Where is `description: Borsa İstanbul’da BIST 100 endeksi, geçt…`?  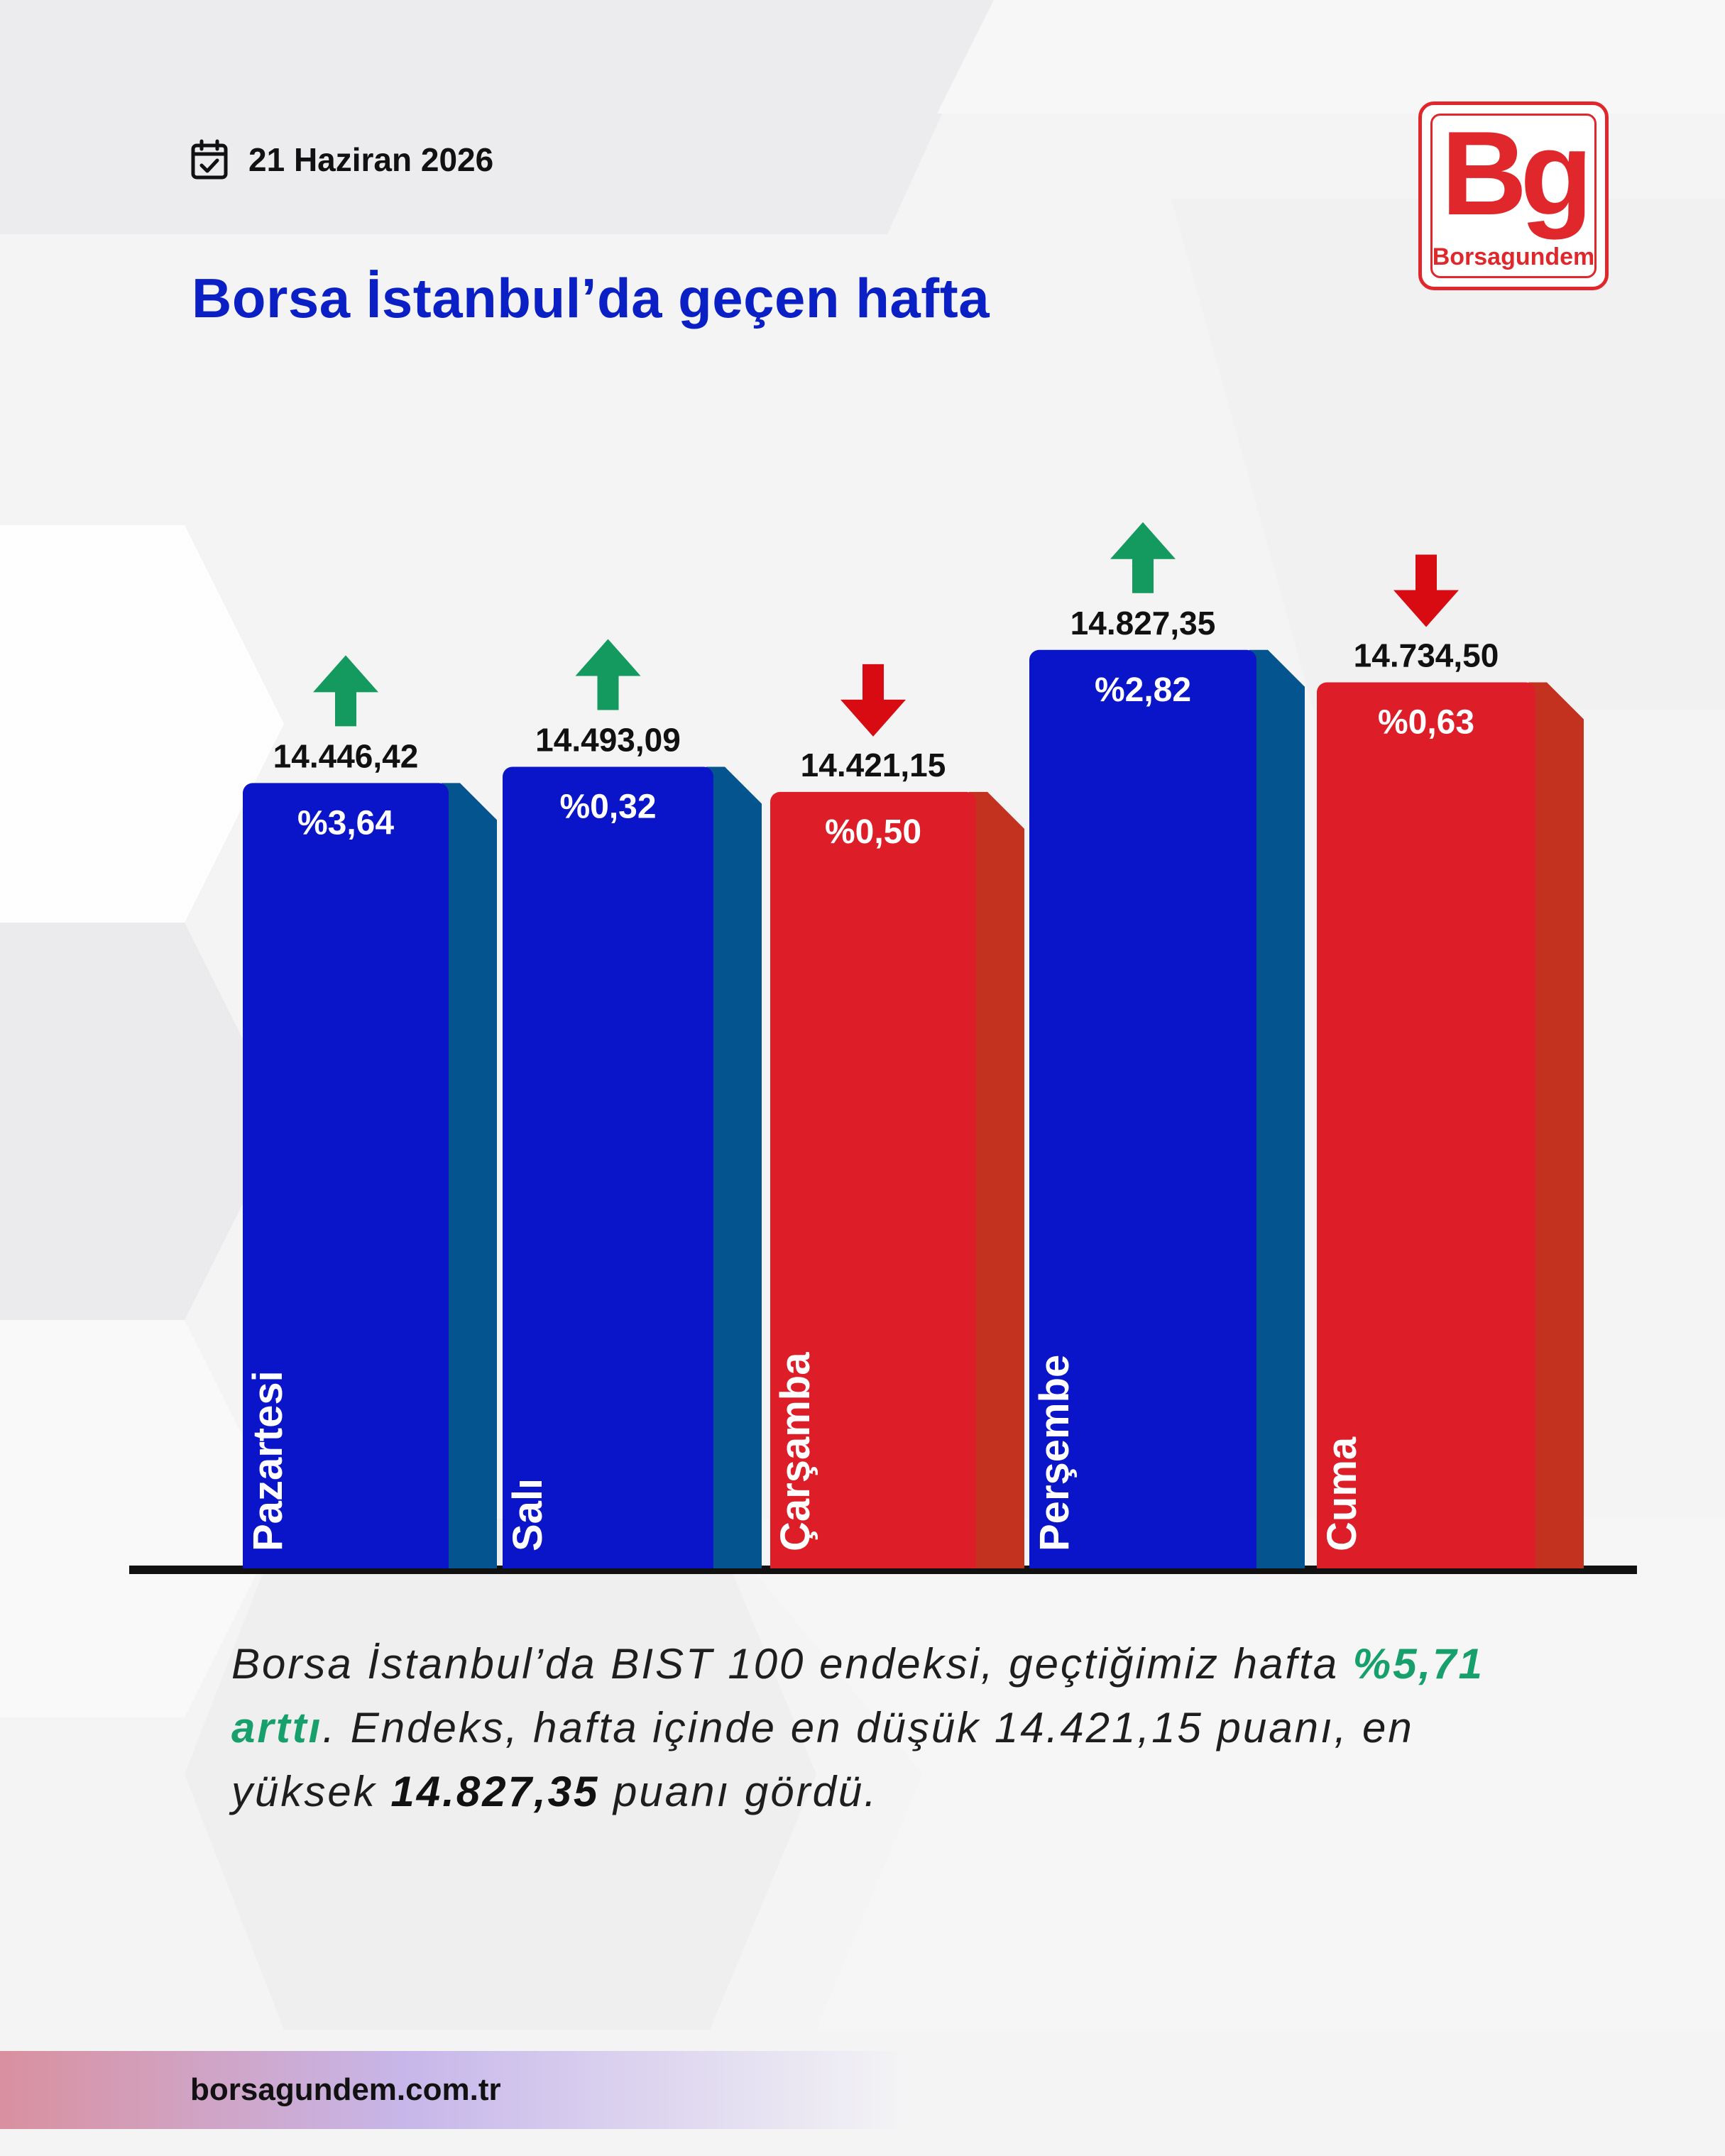
description: Borsa İstanbul’da BIST 100 endeksi, geçt… is located at coordinates (885, 1728).